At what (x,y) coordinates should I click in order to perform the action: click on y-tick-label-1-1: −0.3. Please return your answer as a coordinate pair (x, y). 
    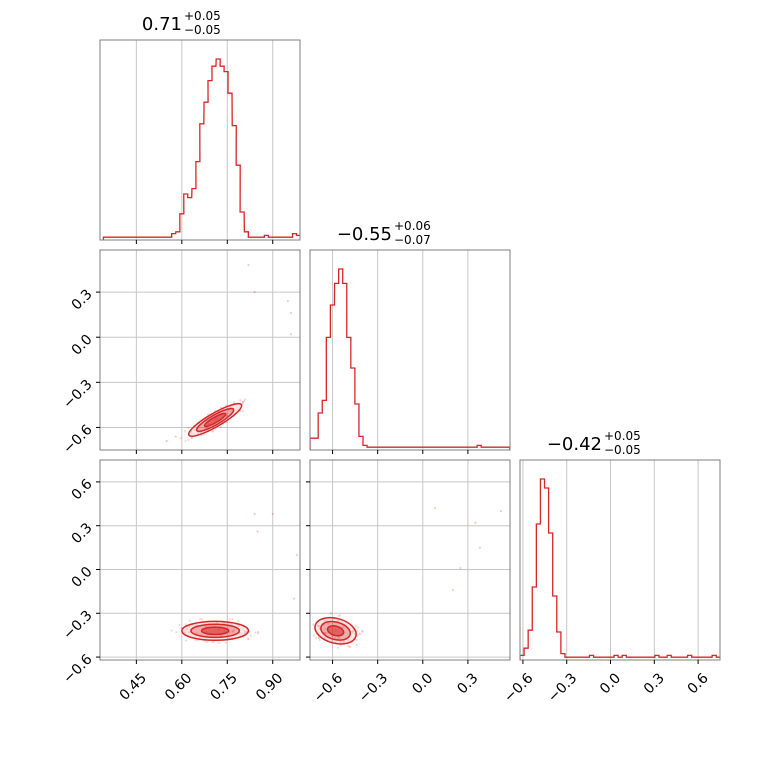
    Looking at the image, I should click on (77, 394).